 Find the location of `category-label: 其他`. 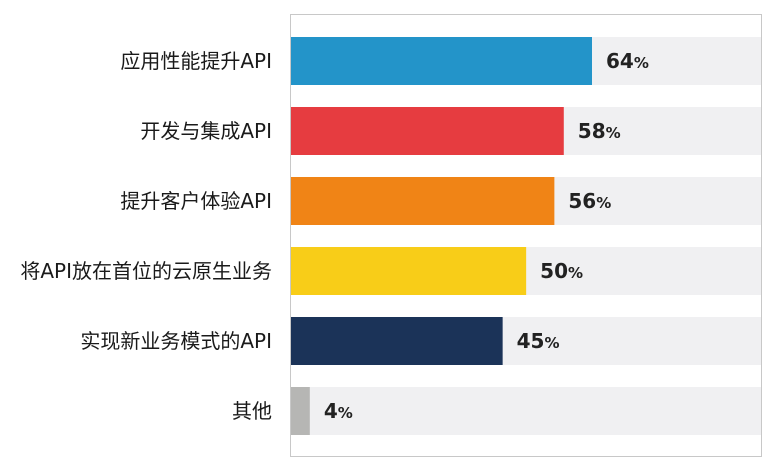

category-label: 其他 is located at coordinates (252, 411).